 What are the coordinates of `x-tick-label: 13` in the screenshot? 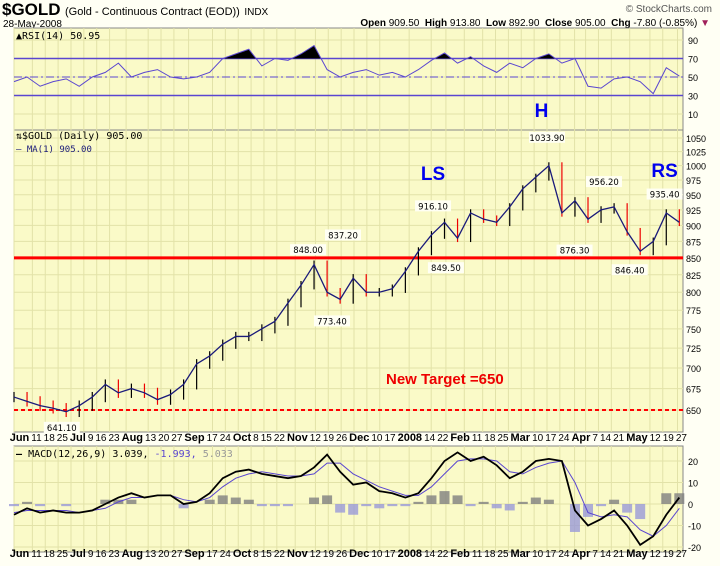 It's located at (151, 438).